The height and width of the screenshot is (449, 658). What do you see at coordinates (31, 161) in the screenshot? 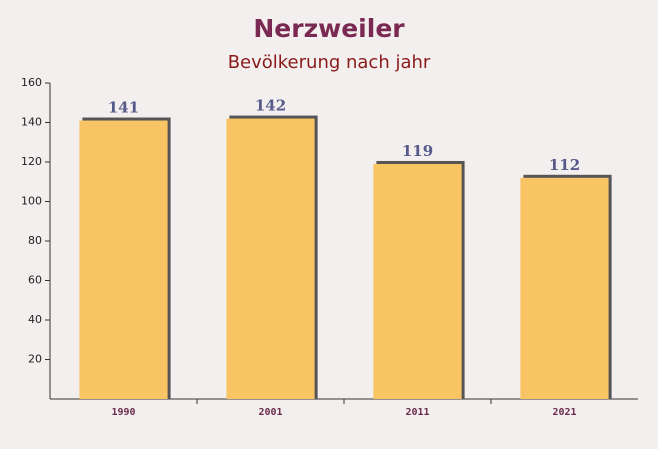
I see `y-tick-label: 120` at bounding box center [31, 161].